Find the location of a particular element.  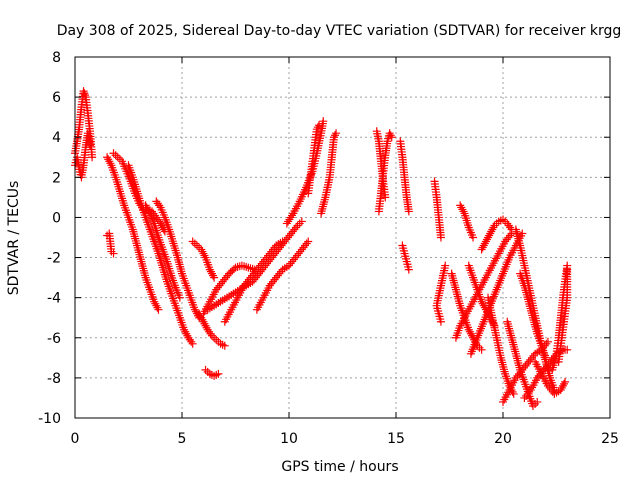

y-tick-label: 0 is located at coordinates (56, 218).